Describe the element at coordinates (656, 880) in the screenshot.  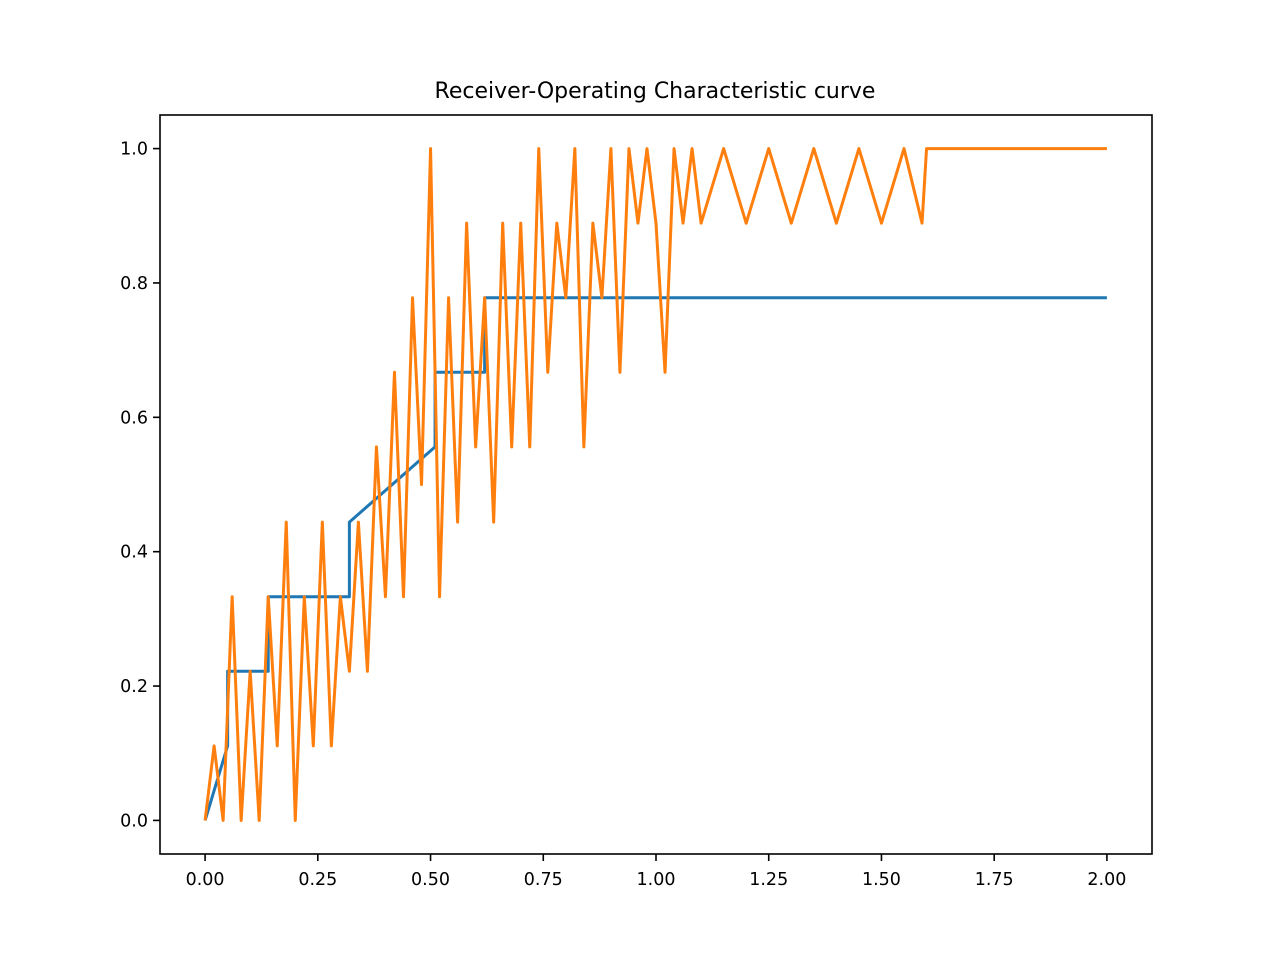
I see `x-tick-label: 1.00` at that location.